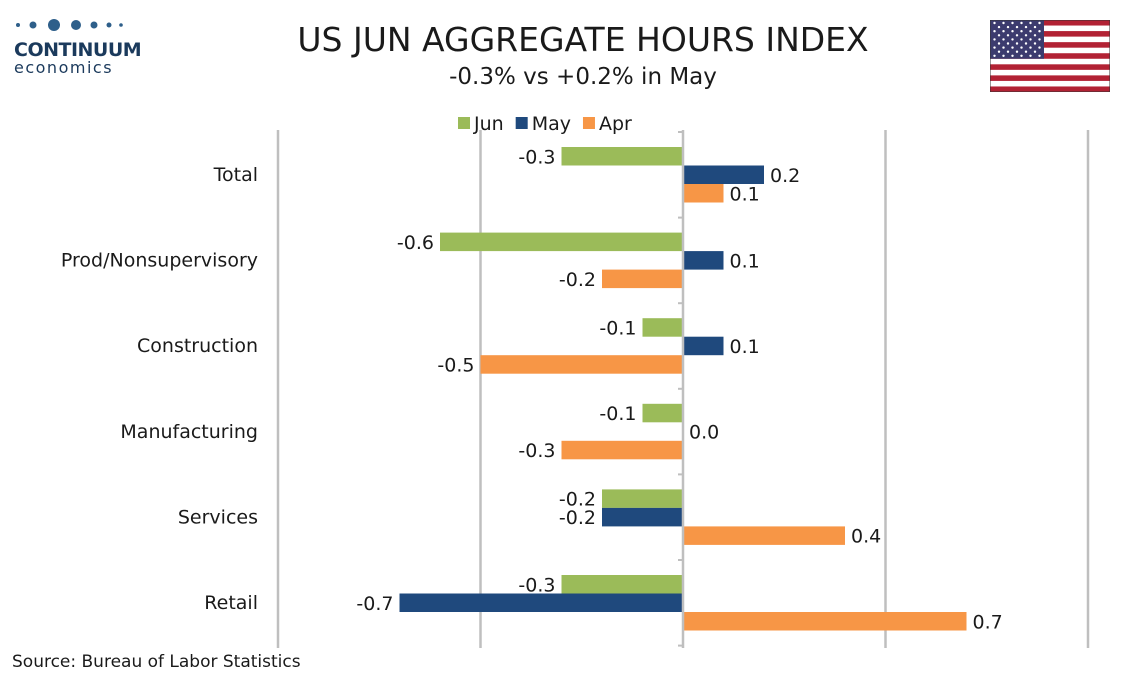  Describe the element at coordinates (615, 124) in the screenshot. I see `legend-label-apr: Apr` at that location.